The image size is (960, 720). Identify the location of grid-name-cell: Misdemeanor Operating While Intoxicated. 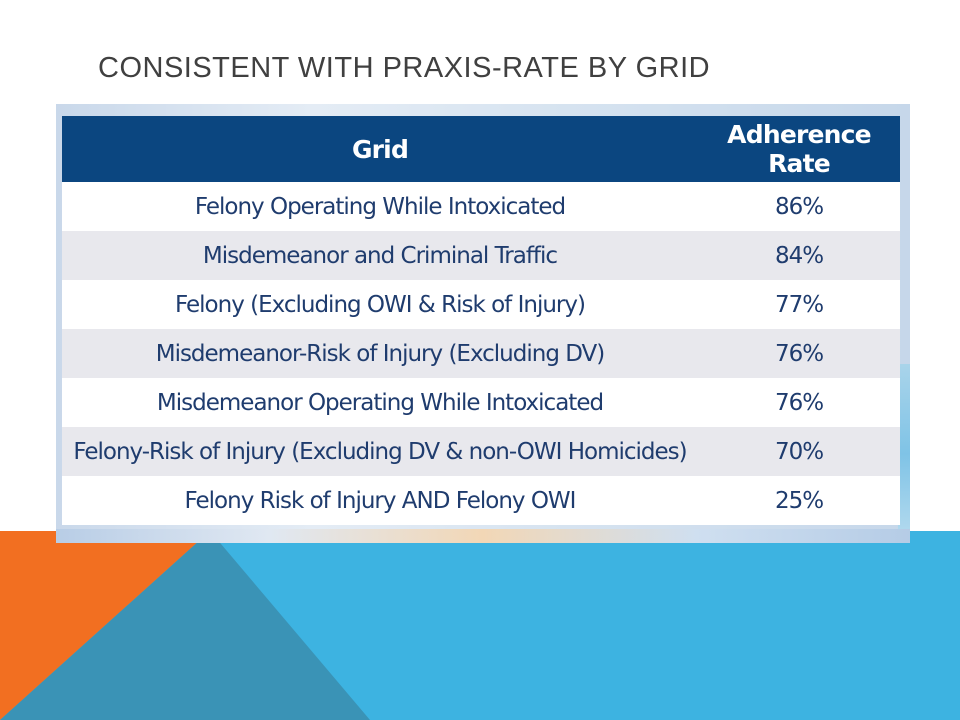
(380, 402).